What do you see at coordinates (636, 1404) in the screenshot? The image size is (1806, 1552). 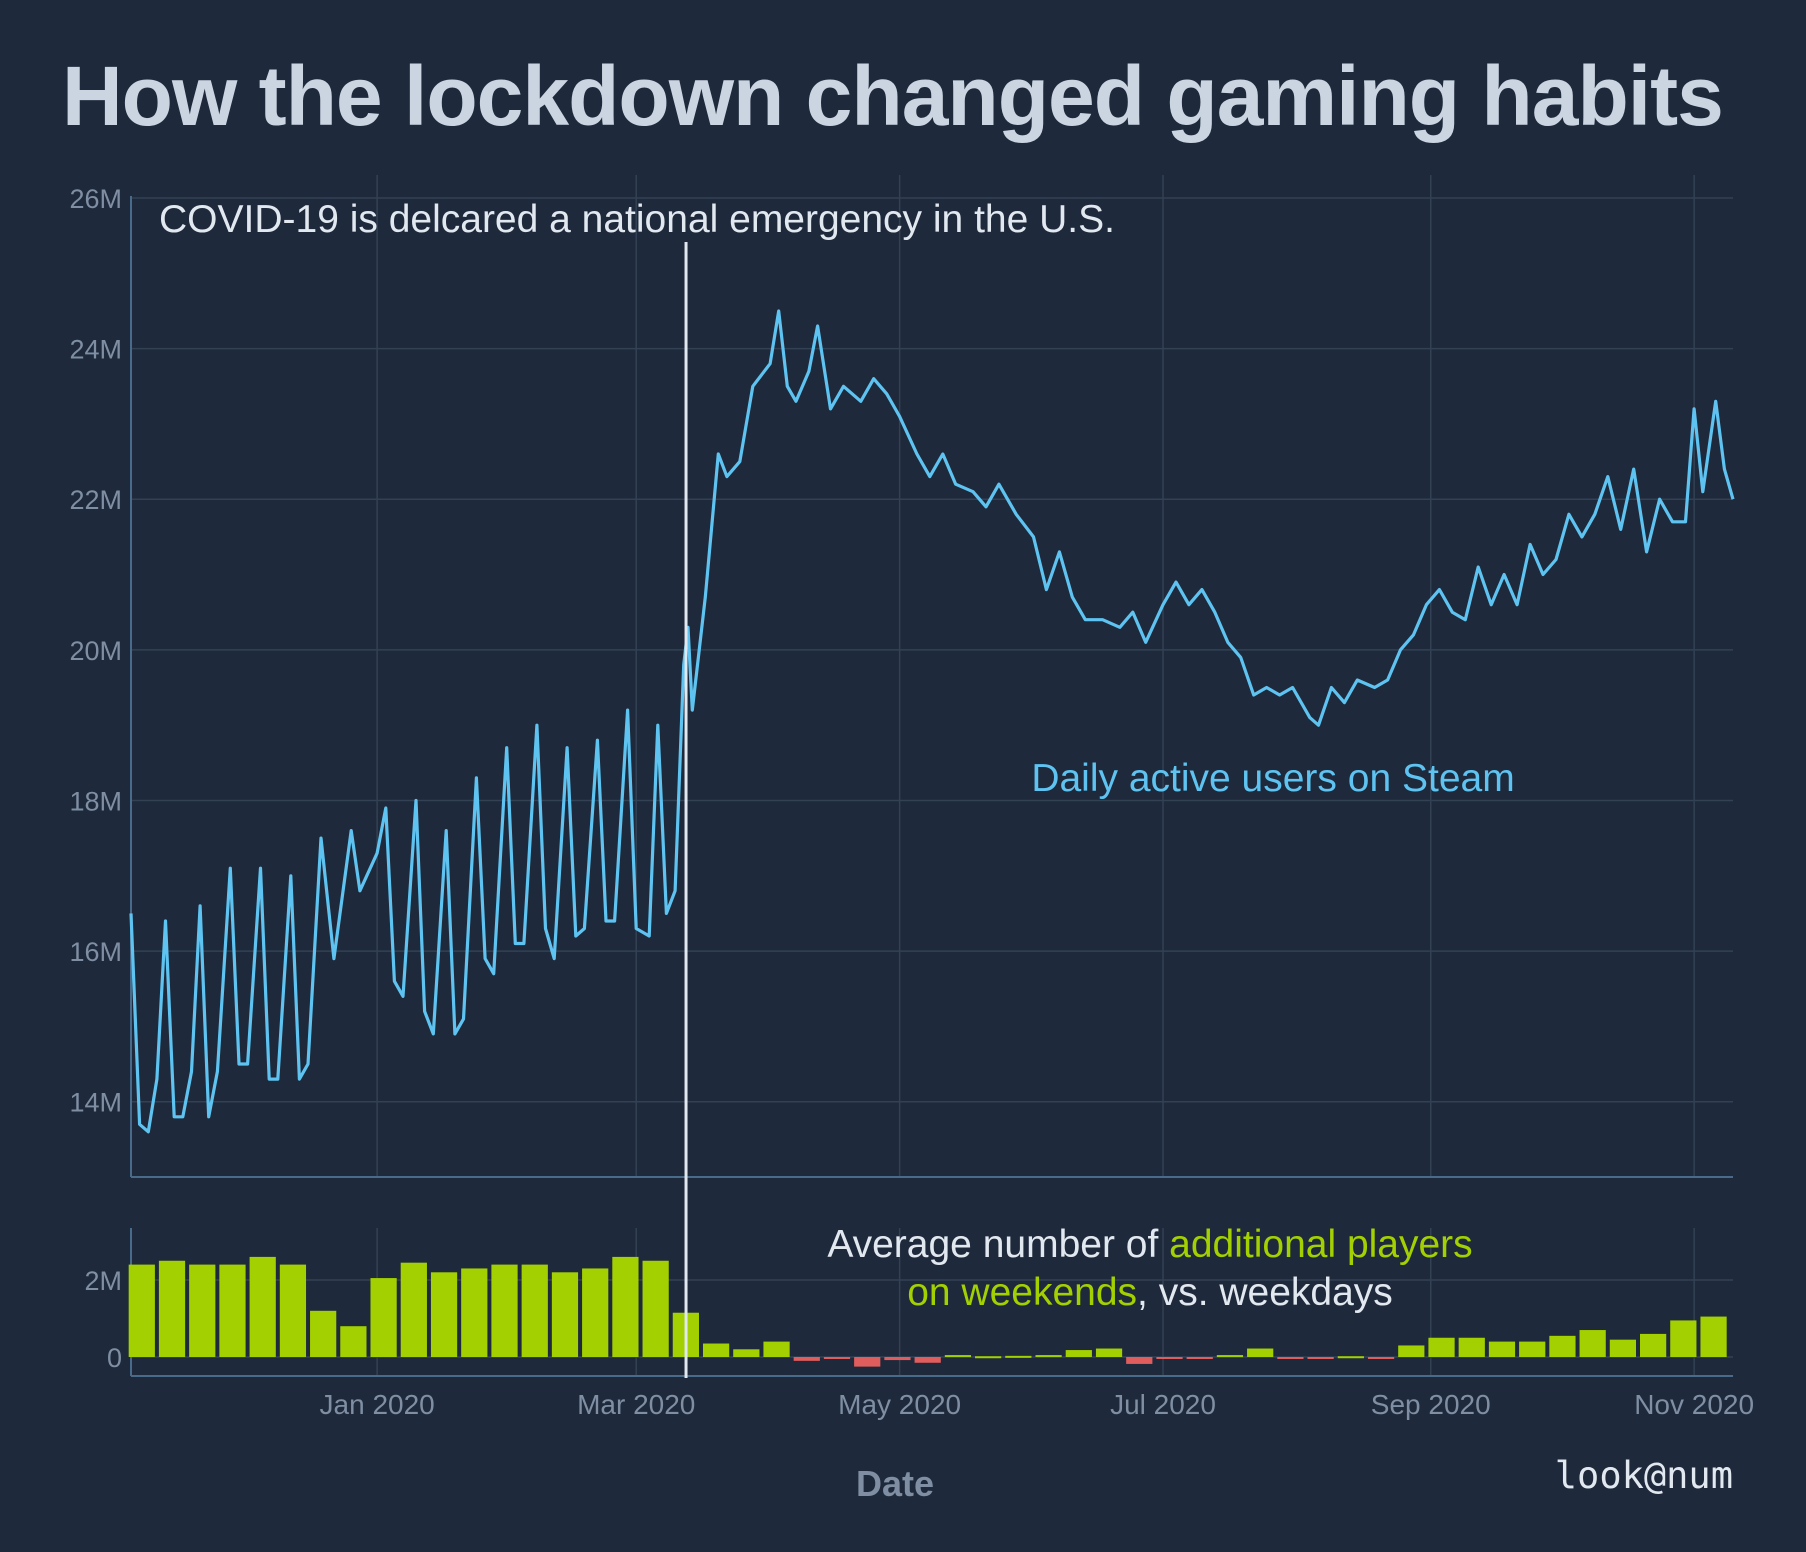 I see `x-tick-label: Mar 2020` at bounding box center [636, 1404].